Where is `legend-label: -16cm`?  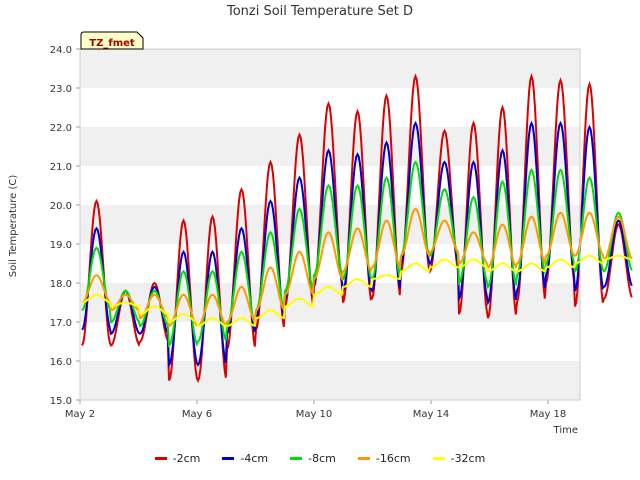 legend-label: -16cm is located at coordinates (393, 458).